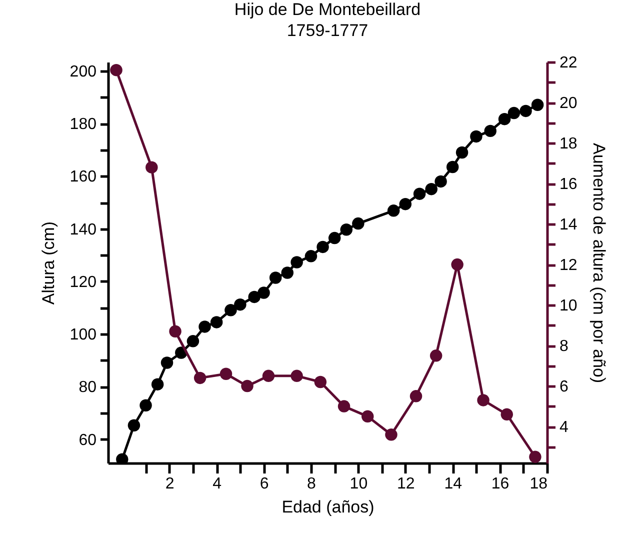 This screenshot has height=537, width=637. I want to click on y2-tick-label: 18, so click(569, 144).